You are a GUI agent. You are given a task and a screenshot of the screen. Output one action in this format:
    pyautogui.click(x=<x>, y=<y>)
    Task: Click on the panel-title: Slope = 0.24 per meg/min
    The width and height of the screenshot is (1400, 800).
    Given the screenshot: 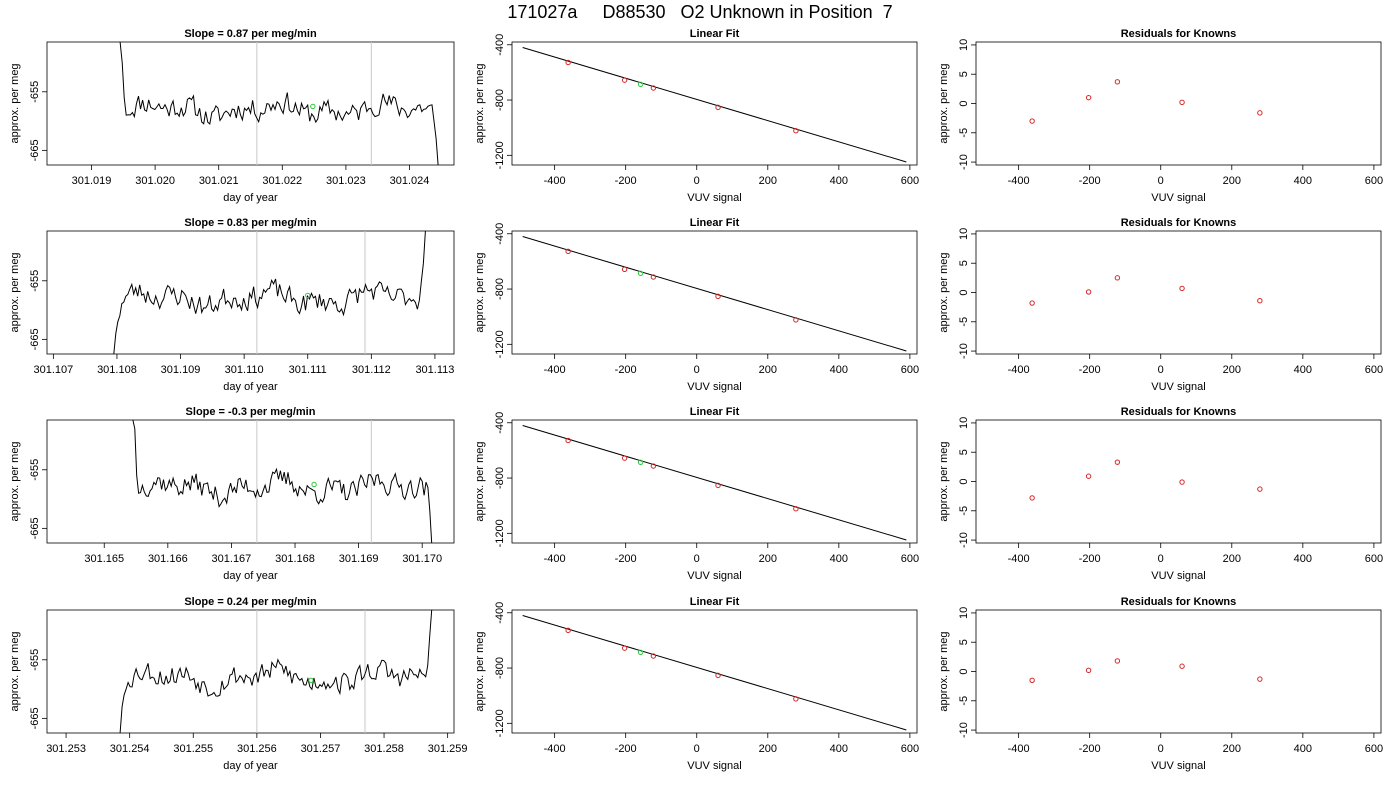 What is the action you would take?
    pyautogui.click(x=250, y=602)
    